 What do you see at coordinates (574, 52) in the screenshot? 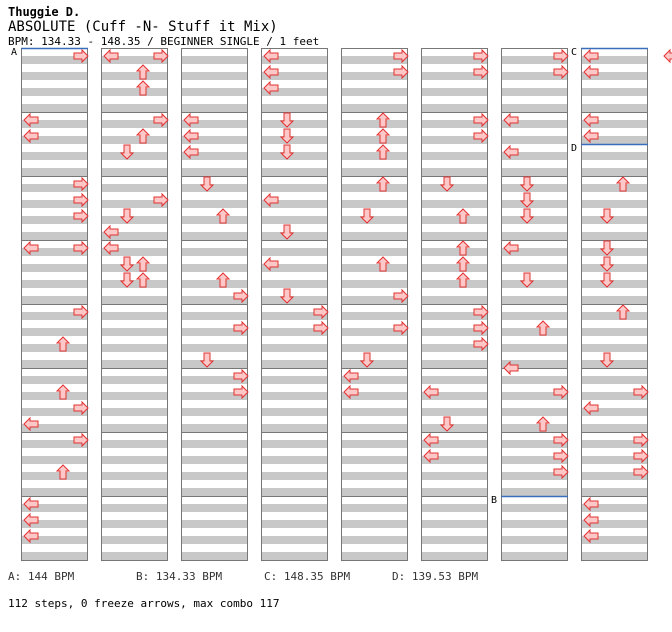
I see `bpm-marker-c: C` at bounding box center [574, 52].